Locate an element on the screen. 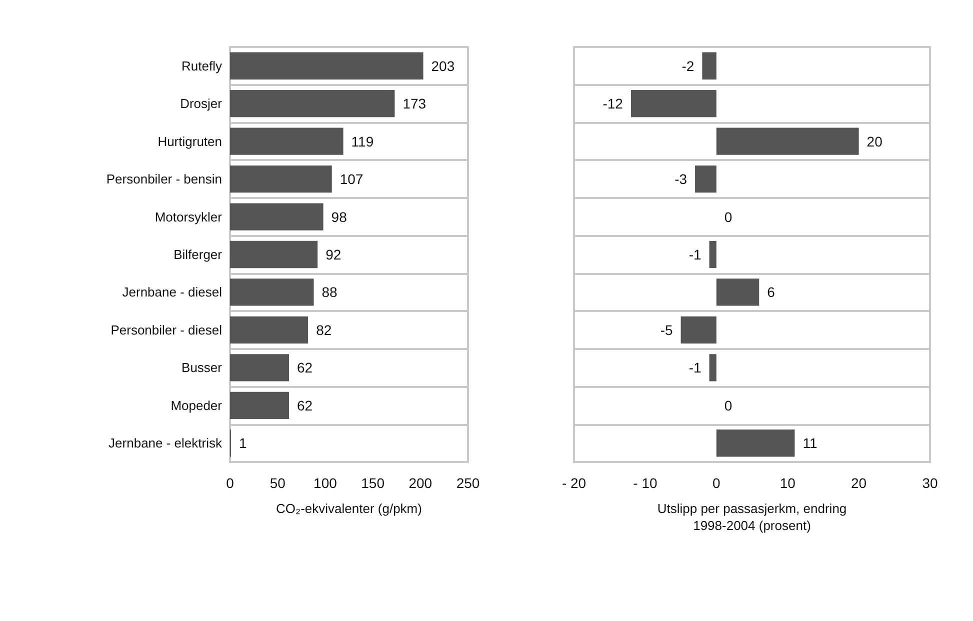  x-tick-label: 200 is located at coordinates (420, 483).